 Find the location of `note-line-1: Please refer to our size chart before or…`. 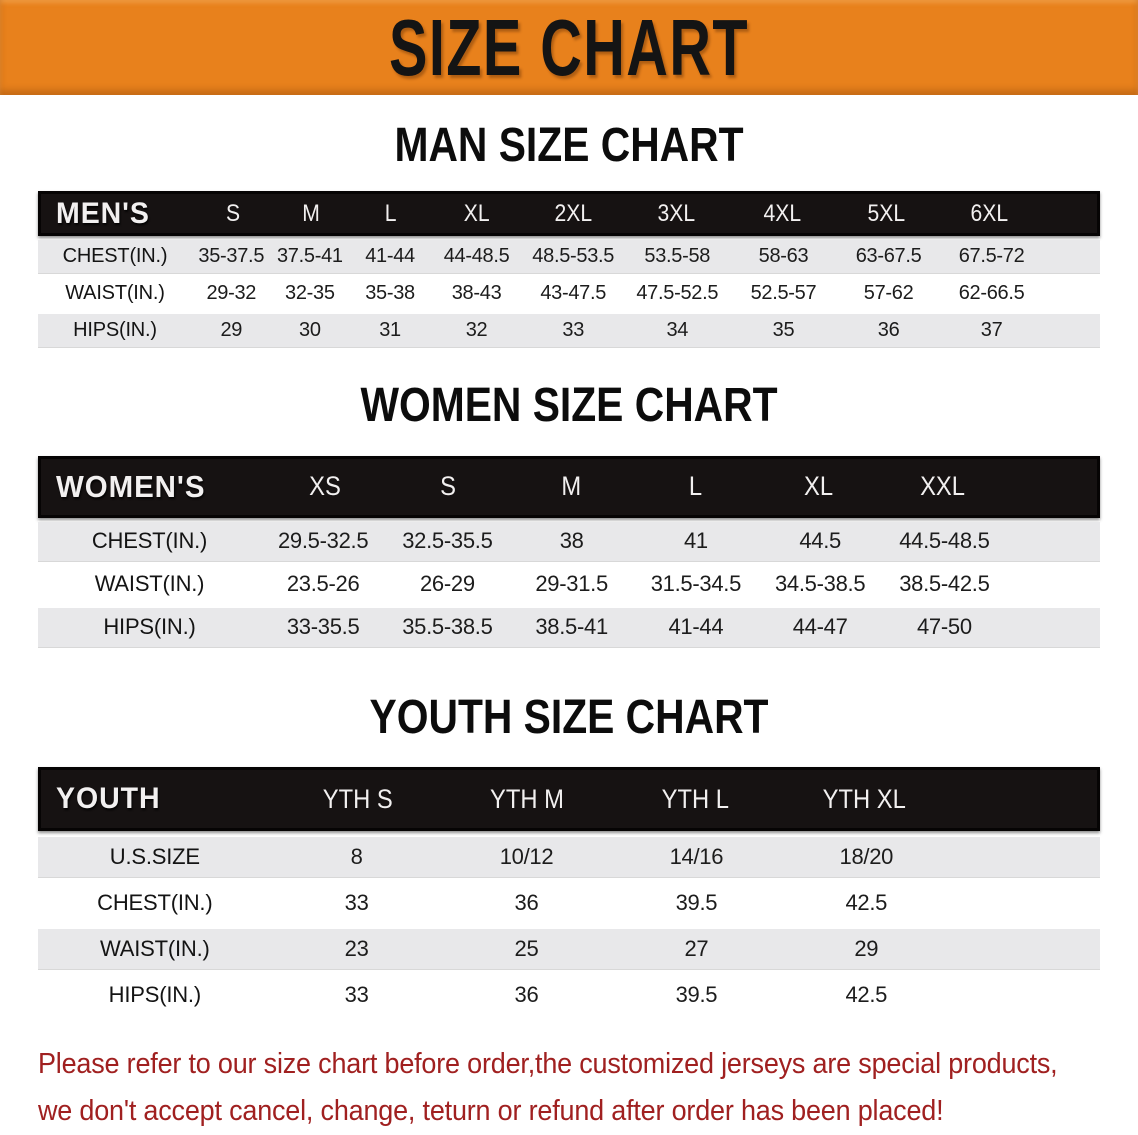

note-line-1: Please refer to our size chart before or… is located at coordinates (548, 1064).